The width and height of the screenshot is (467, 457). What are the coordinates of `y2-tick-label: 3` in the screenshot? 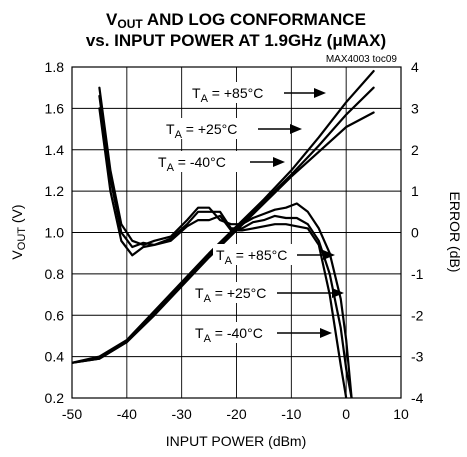 It's located at (415, 108).